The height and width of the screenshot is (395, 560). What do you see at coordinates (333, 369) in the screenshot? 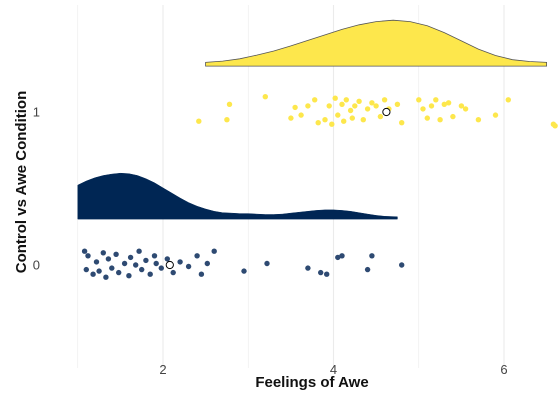
I see `x-tick-label: 4` at bounding box center [333, 369].